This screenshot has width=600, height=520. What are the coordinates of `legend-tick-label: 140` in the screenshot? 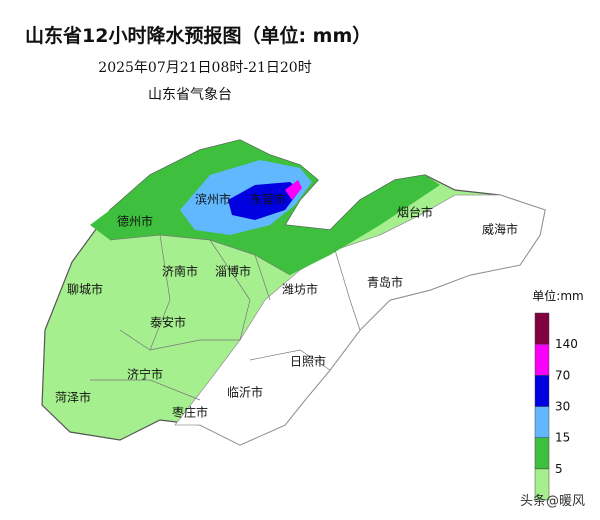 It's located at (566, 344).